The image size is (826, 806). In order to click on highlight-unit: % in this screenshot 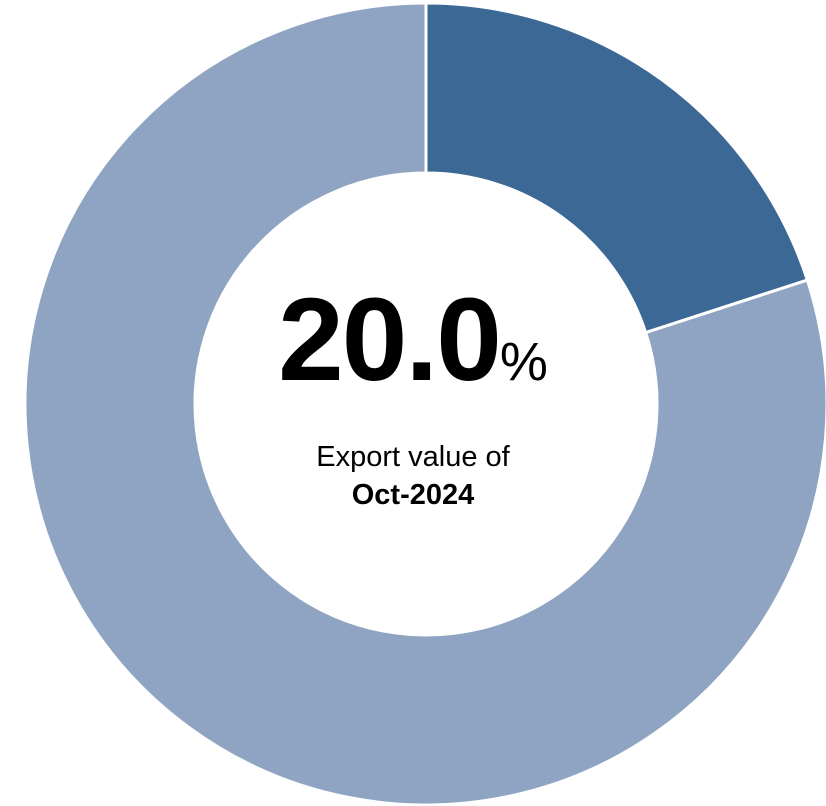, I will do `click(523, 362)`.